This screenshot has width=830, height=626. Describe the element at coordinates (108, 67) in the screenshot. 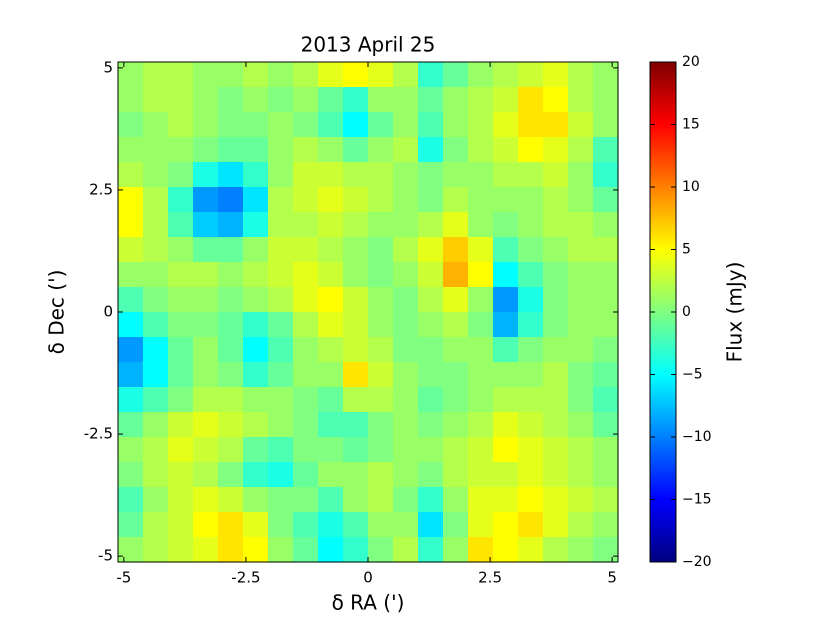

I see `y-tick-label: 5` at that location.